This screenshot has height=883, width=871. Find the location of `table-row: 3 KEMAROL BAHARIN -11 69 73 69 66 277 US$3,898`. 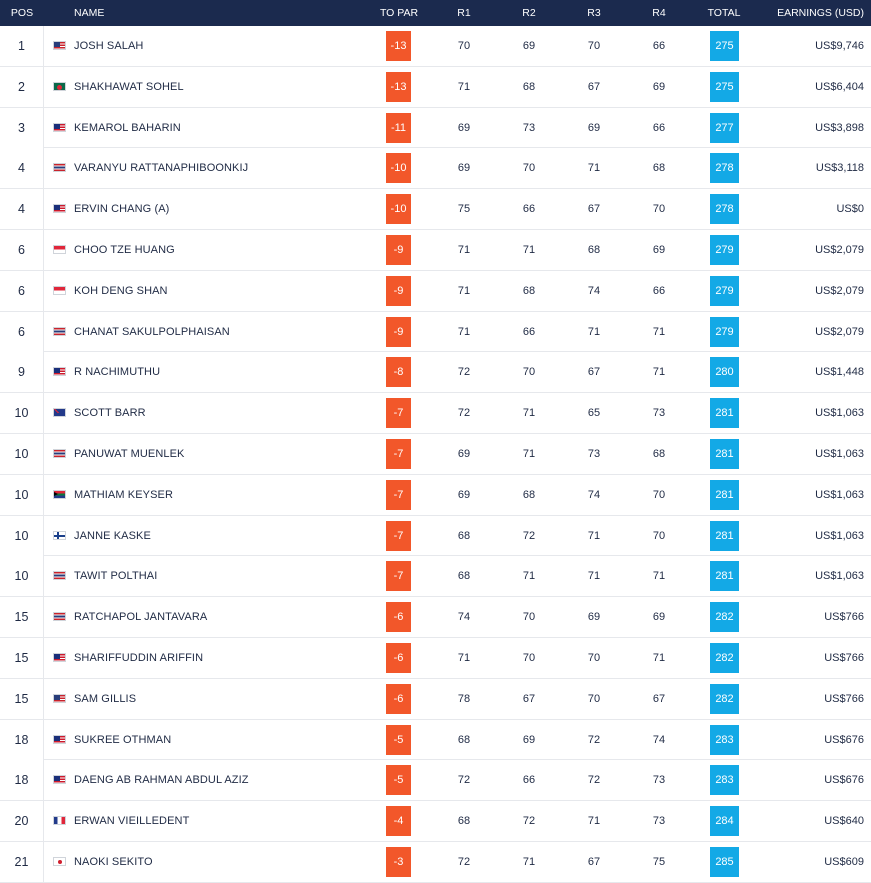

table-row: 3 KEMAROL BAHARIN -11 69 73 69 66 277 US$3,898 is located at coordinates (435, 128).